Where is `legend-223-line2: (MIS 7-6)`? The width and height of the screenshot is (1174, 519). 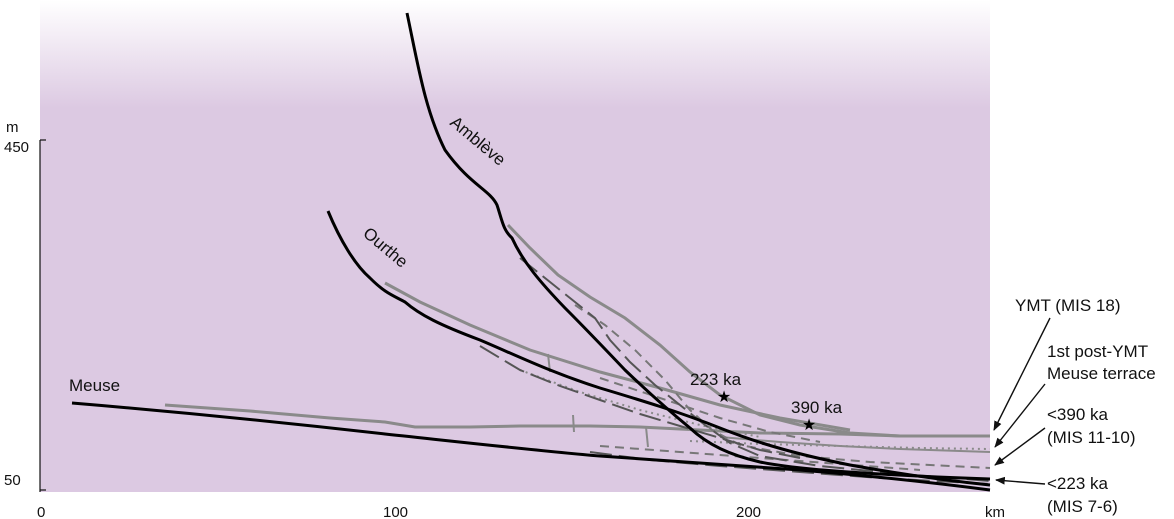 legend-223-line2: (MIS 7-6) is located at coordinates (1082, 506).